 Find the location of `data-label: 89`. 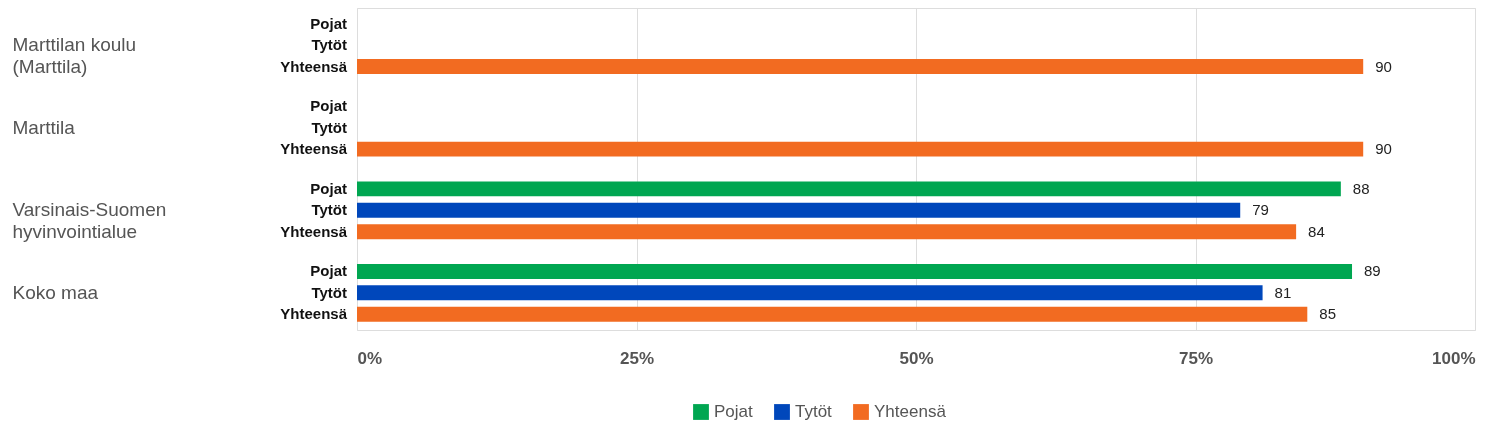

data-label: 89 is located at coordinates (1372, 271).